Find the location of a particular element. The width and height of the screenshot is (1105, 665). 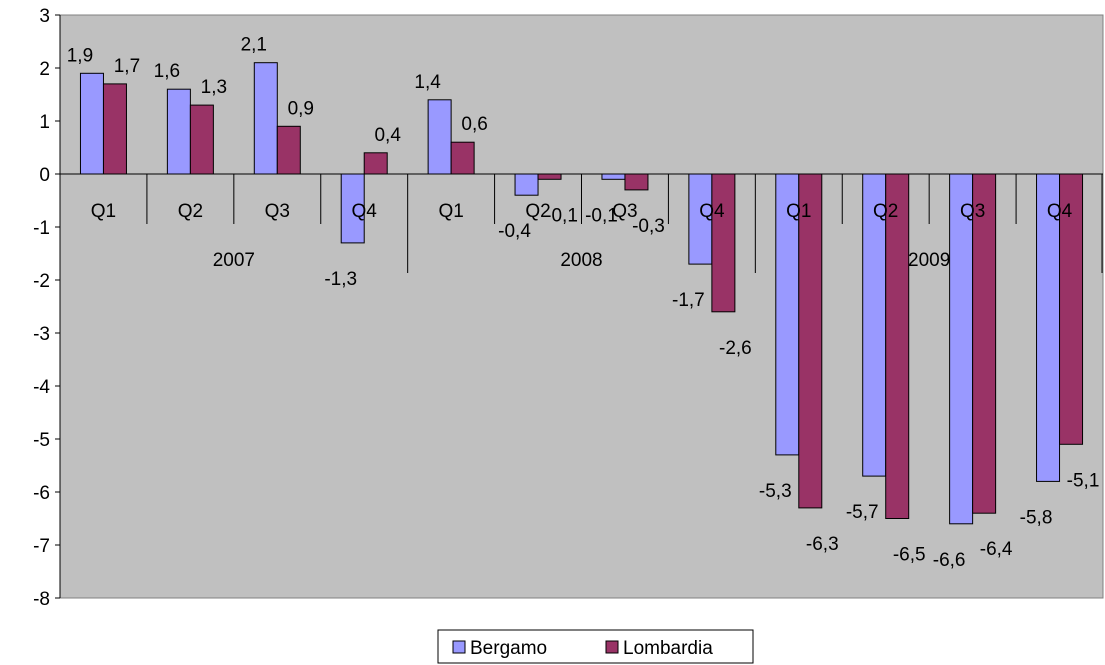

data-label-bergamo: -1,3 is located at coordinates (340, 279).